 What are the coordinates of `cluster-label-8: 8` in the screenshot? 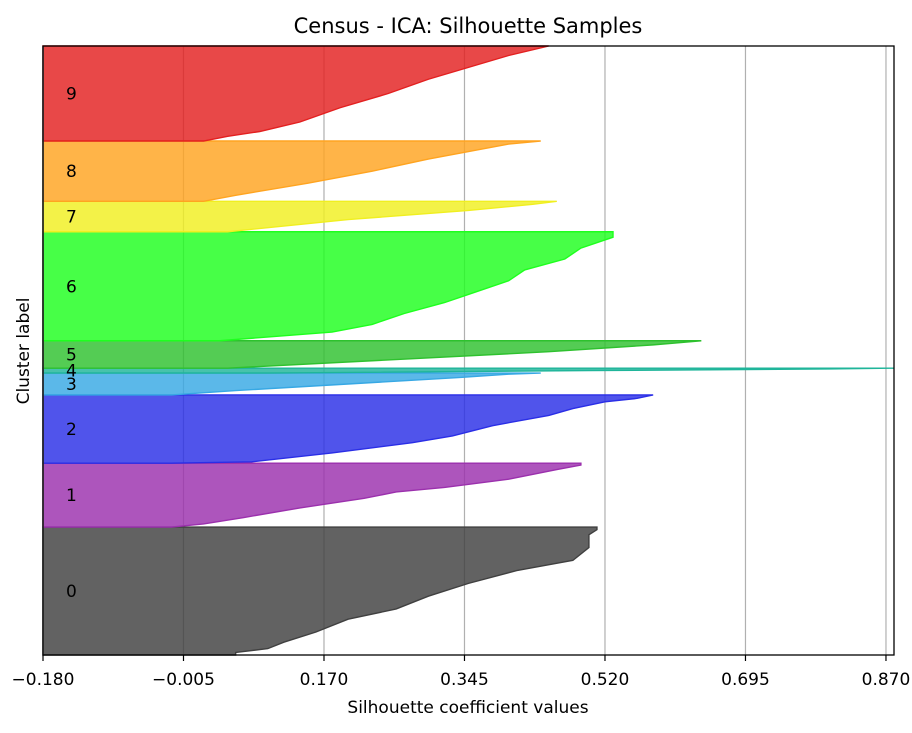 It's located at (71, 172).